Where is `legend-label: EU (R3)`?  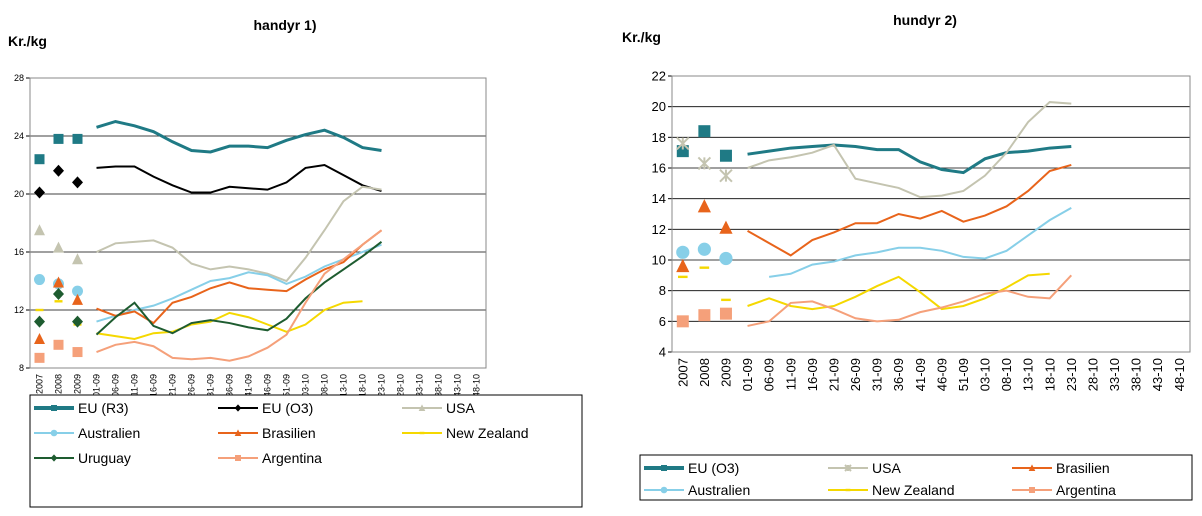
legend-label: EU (R3) is located at coordinates (103, 408).